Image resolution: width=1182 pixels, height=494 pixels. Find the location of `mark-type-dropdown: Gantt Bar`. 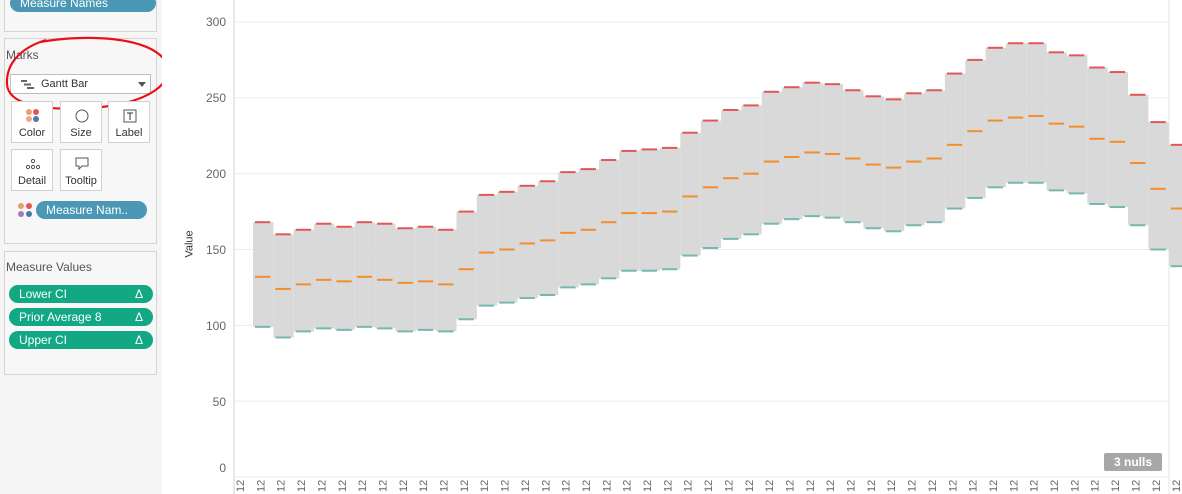

mark-type-dropdown: Gantt Bar is located at coordinates (80, 84).